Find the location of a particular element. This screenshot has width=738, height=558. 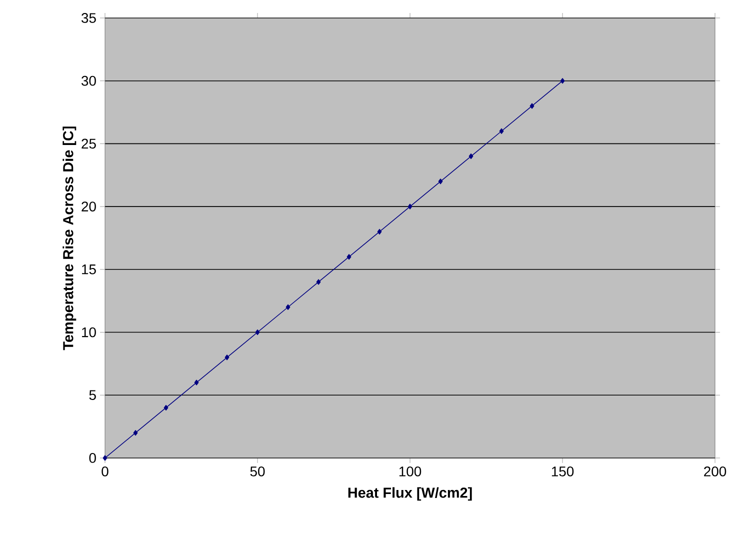

y-tick-label: 15 is located at coordinates (89, 269).